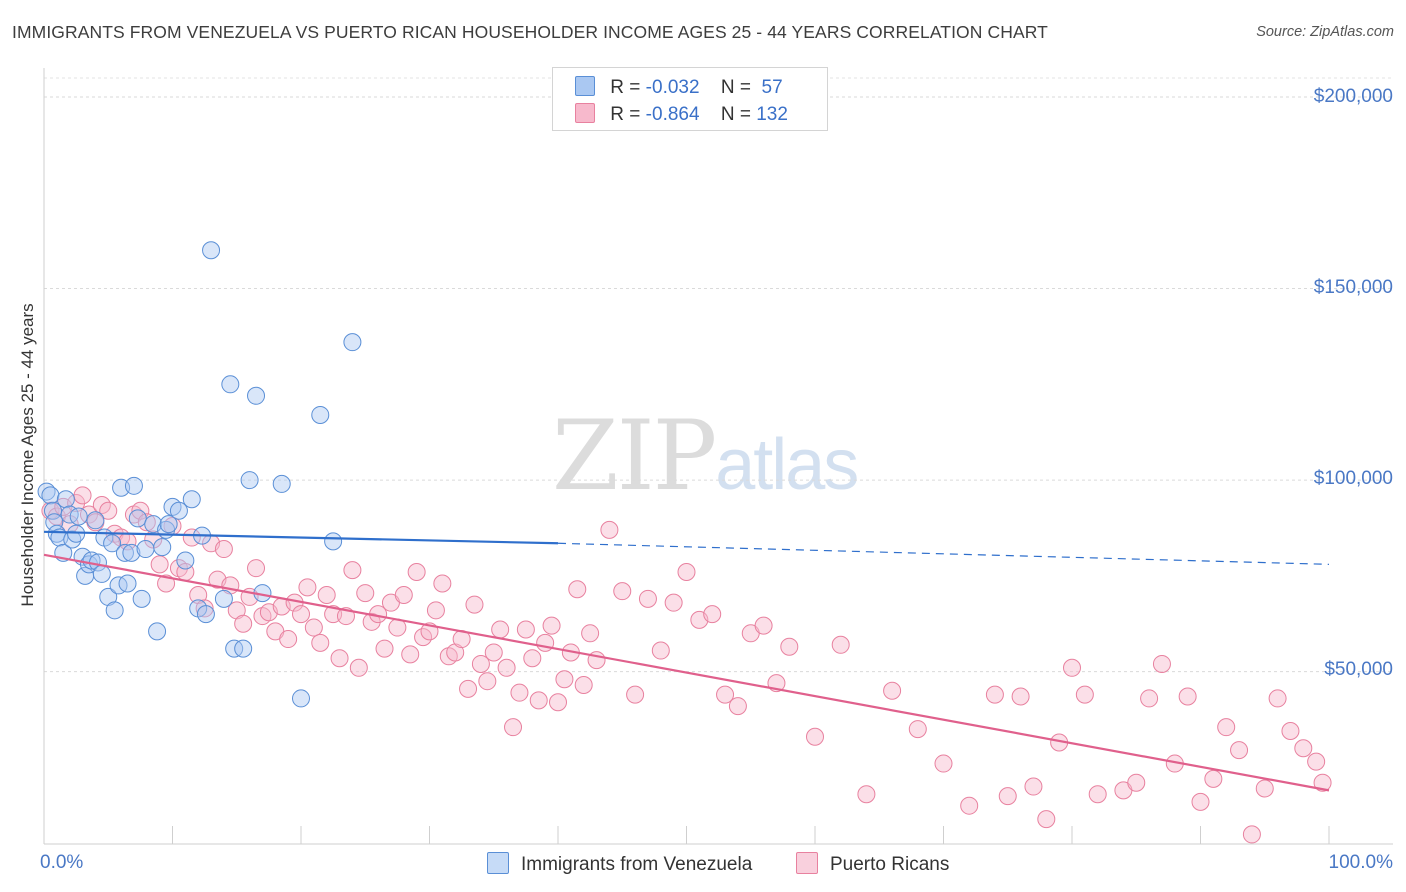  I want to click on watermark-zip: ZIP, so click(634, 456).